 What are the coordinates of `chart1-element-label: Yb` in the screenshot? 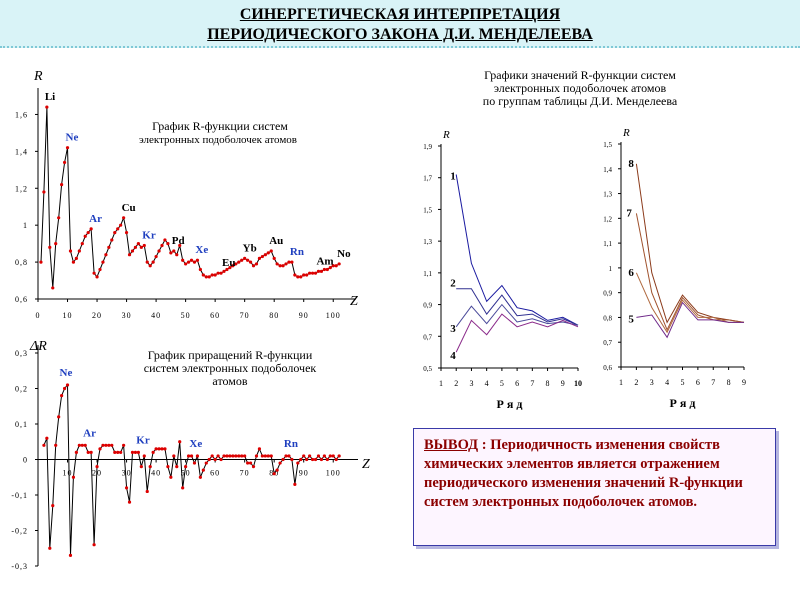 It's located at (250, 248).